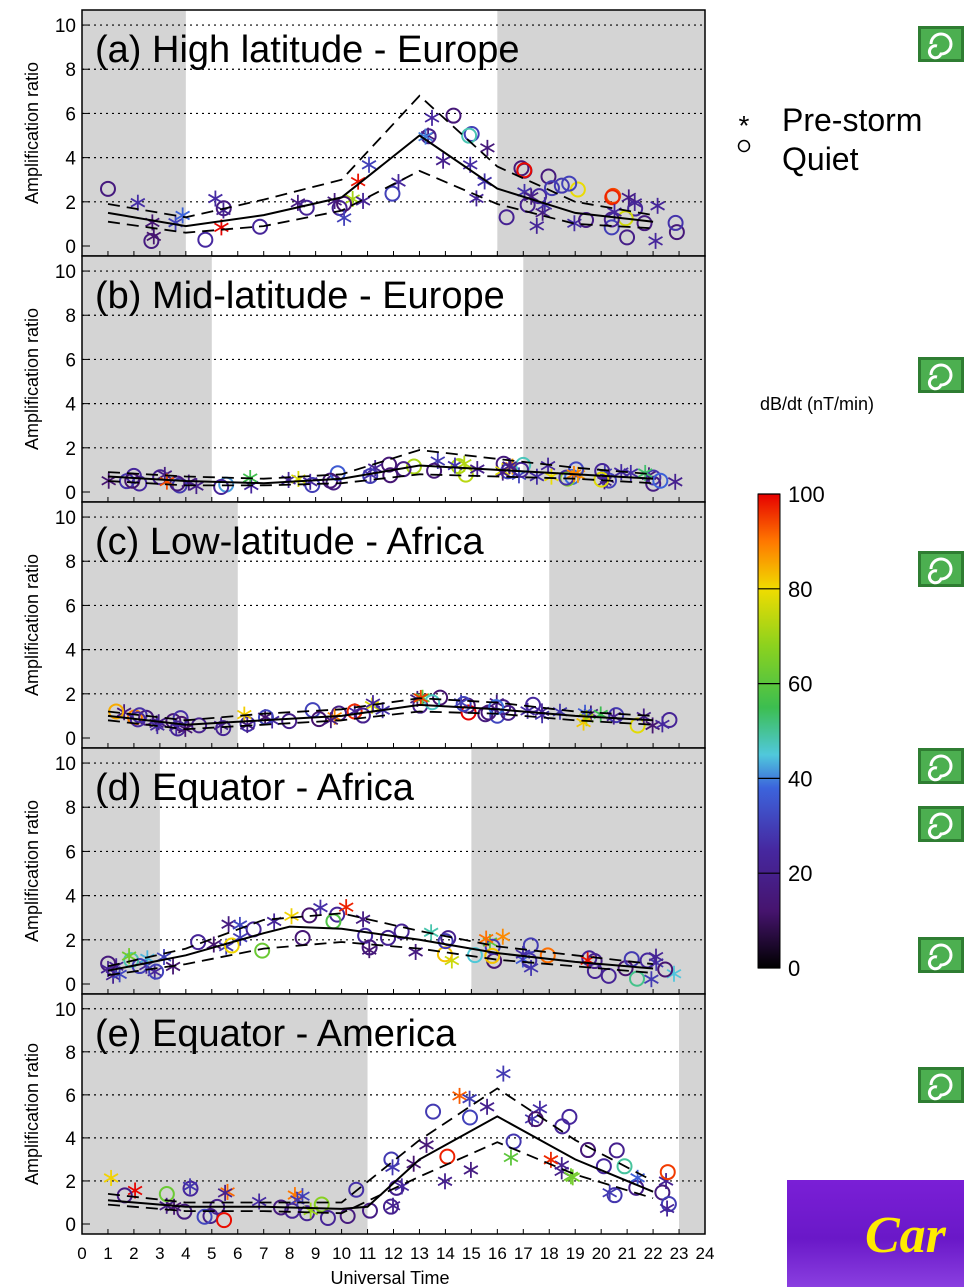 This screenshot has height=1287, width=964. What do you see at coordinates (263, 1253) in the screenshot?
I see `x-tick-label: 7` at bounding box center [263, 1253].